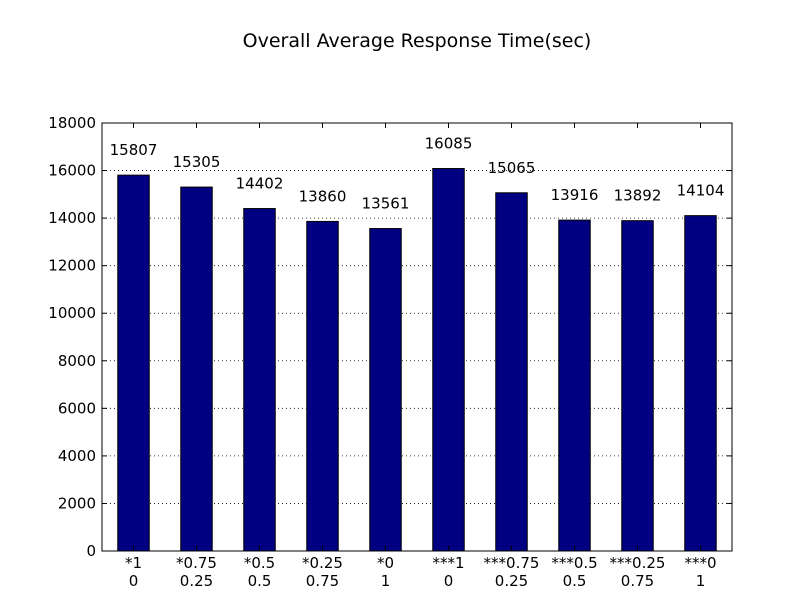  Describe the element at coordinates (638, 563) in the screenshot. I see `x-tick-label: ***0.25` at that location.